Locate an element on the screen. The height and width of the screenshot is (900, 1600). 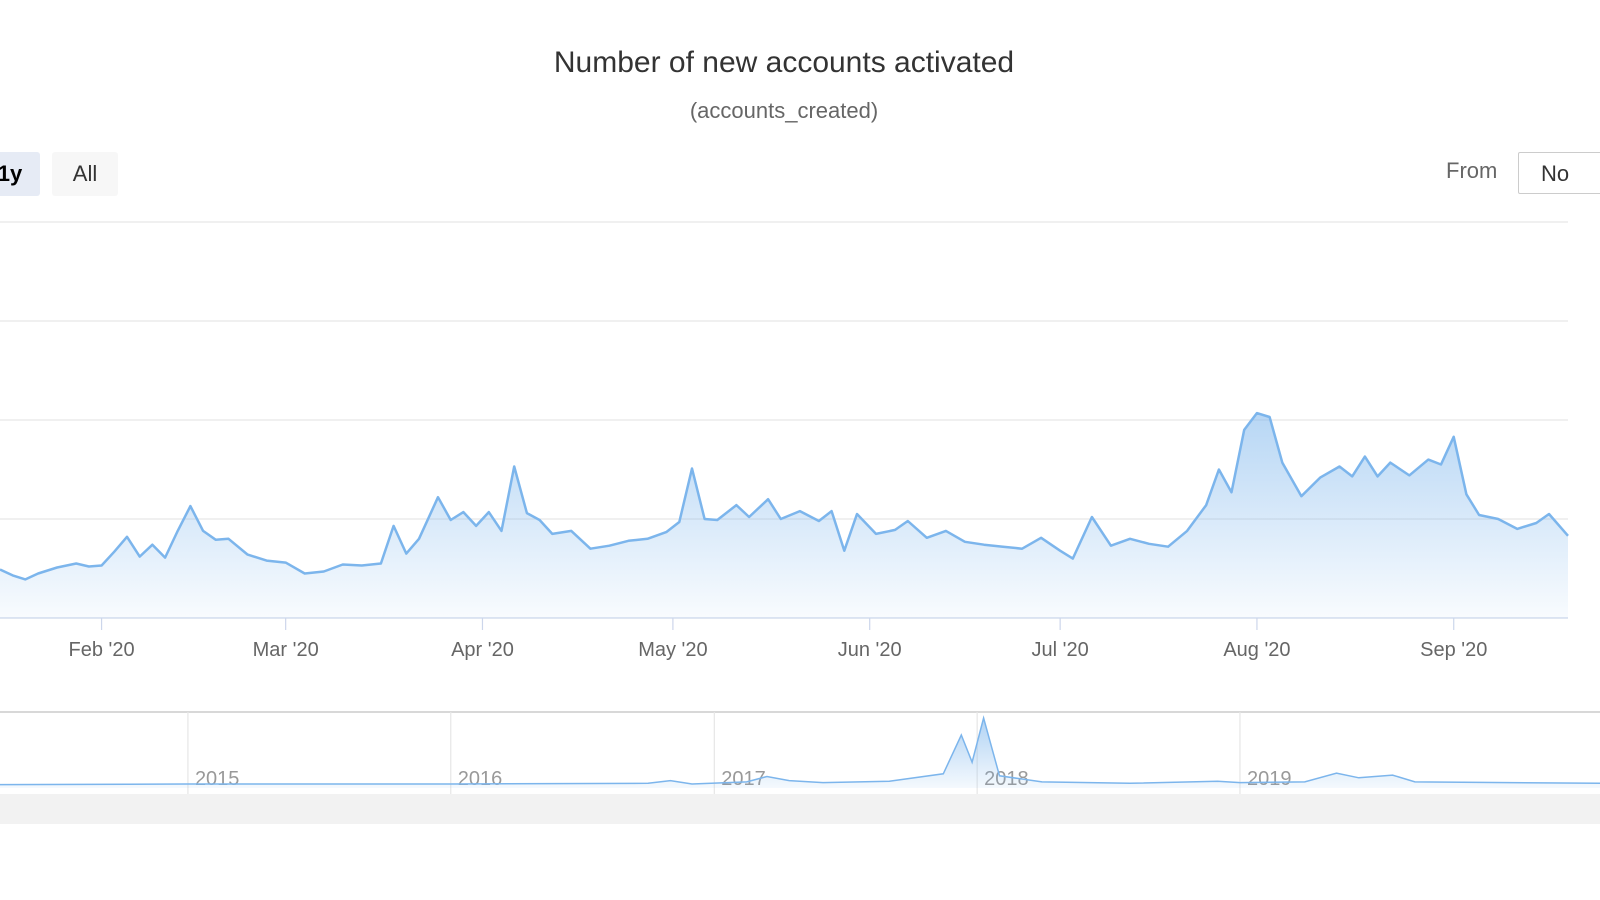
x-tick-label: Feb '20 is located at coordinates (102, 650).